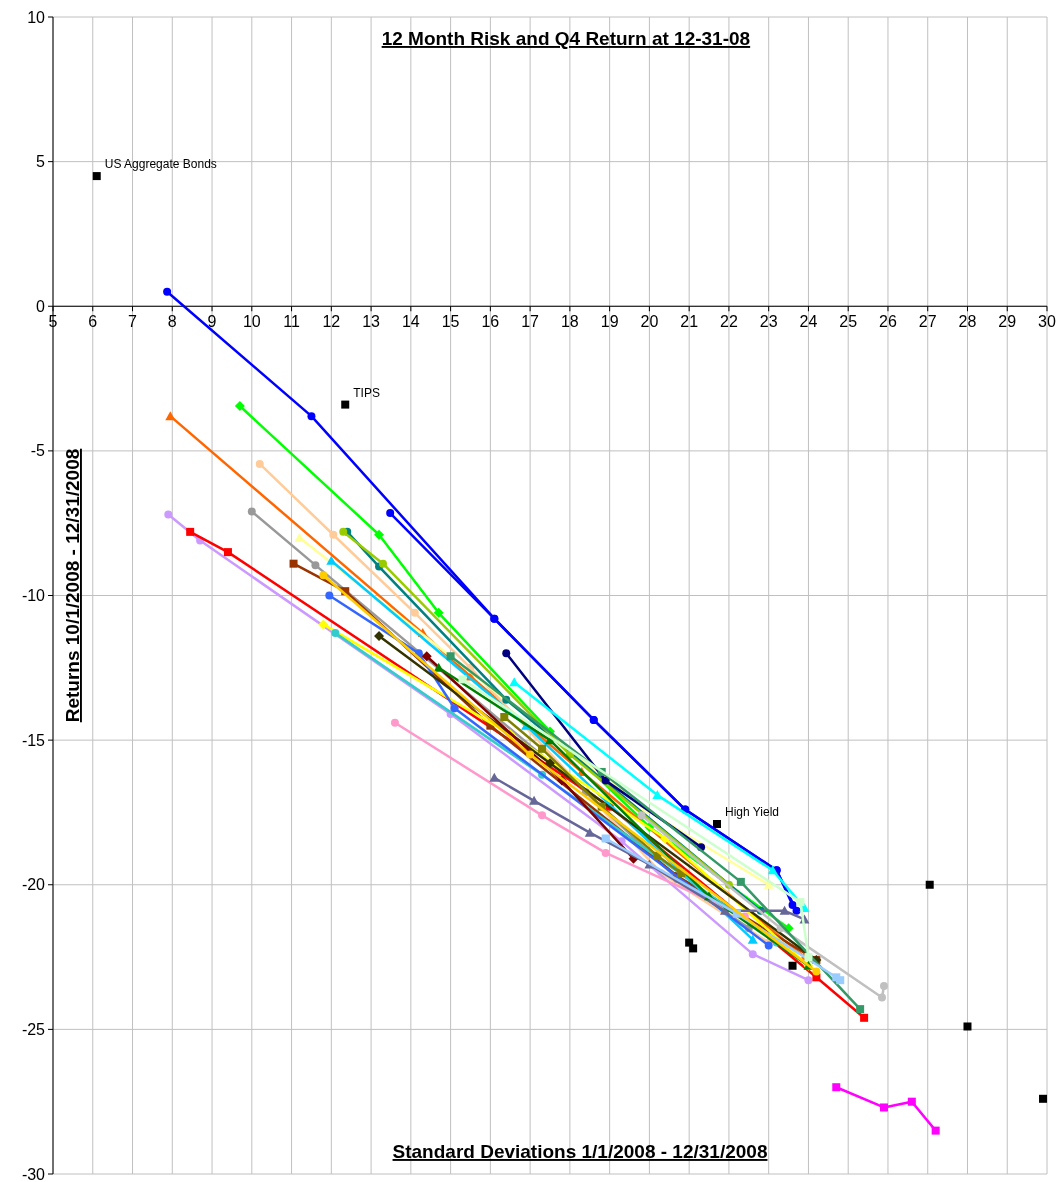 The image size is (1060, 1182). What do you see at coordinates (1007, 322) in the screenshot?
I see `x-tick-label: 29` at bounding box center [1007, 322].